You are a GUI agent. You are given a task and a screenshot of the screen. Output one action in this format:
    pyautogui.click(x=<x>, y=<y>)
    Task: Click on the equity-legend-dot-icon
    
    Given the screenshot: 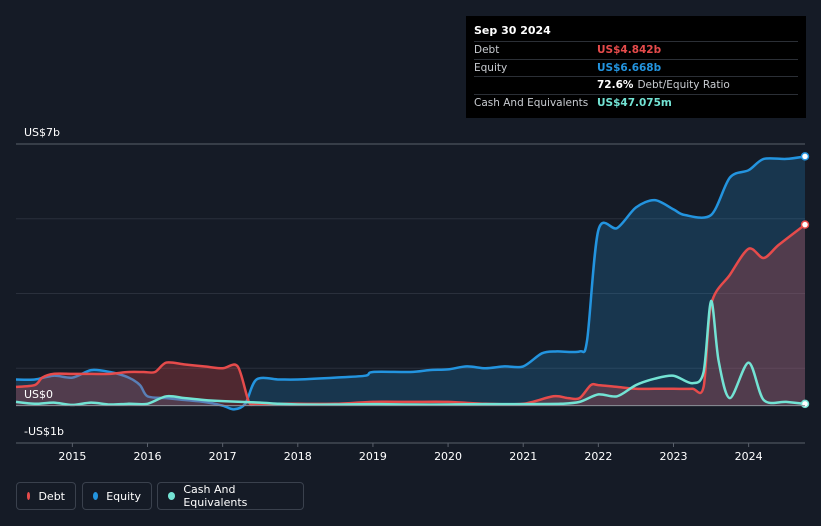 What is the action you would take?
    pyautogui.click(x=96, y=496)
    